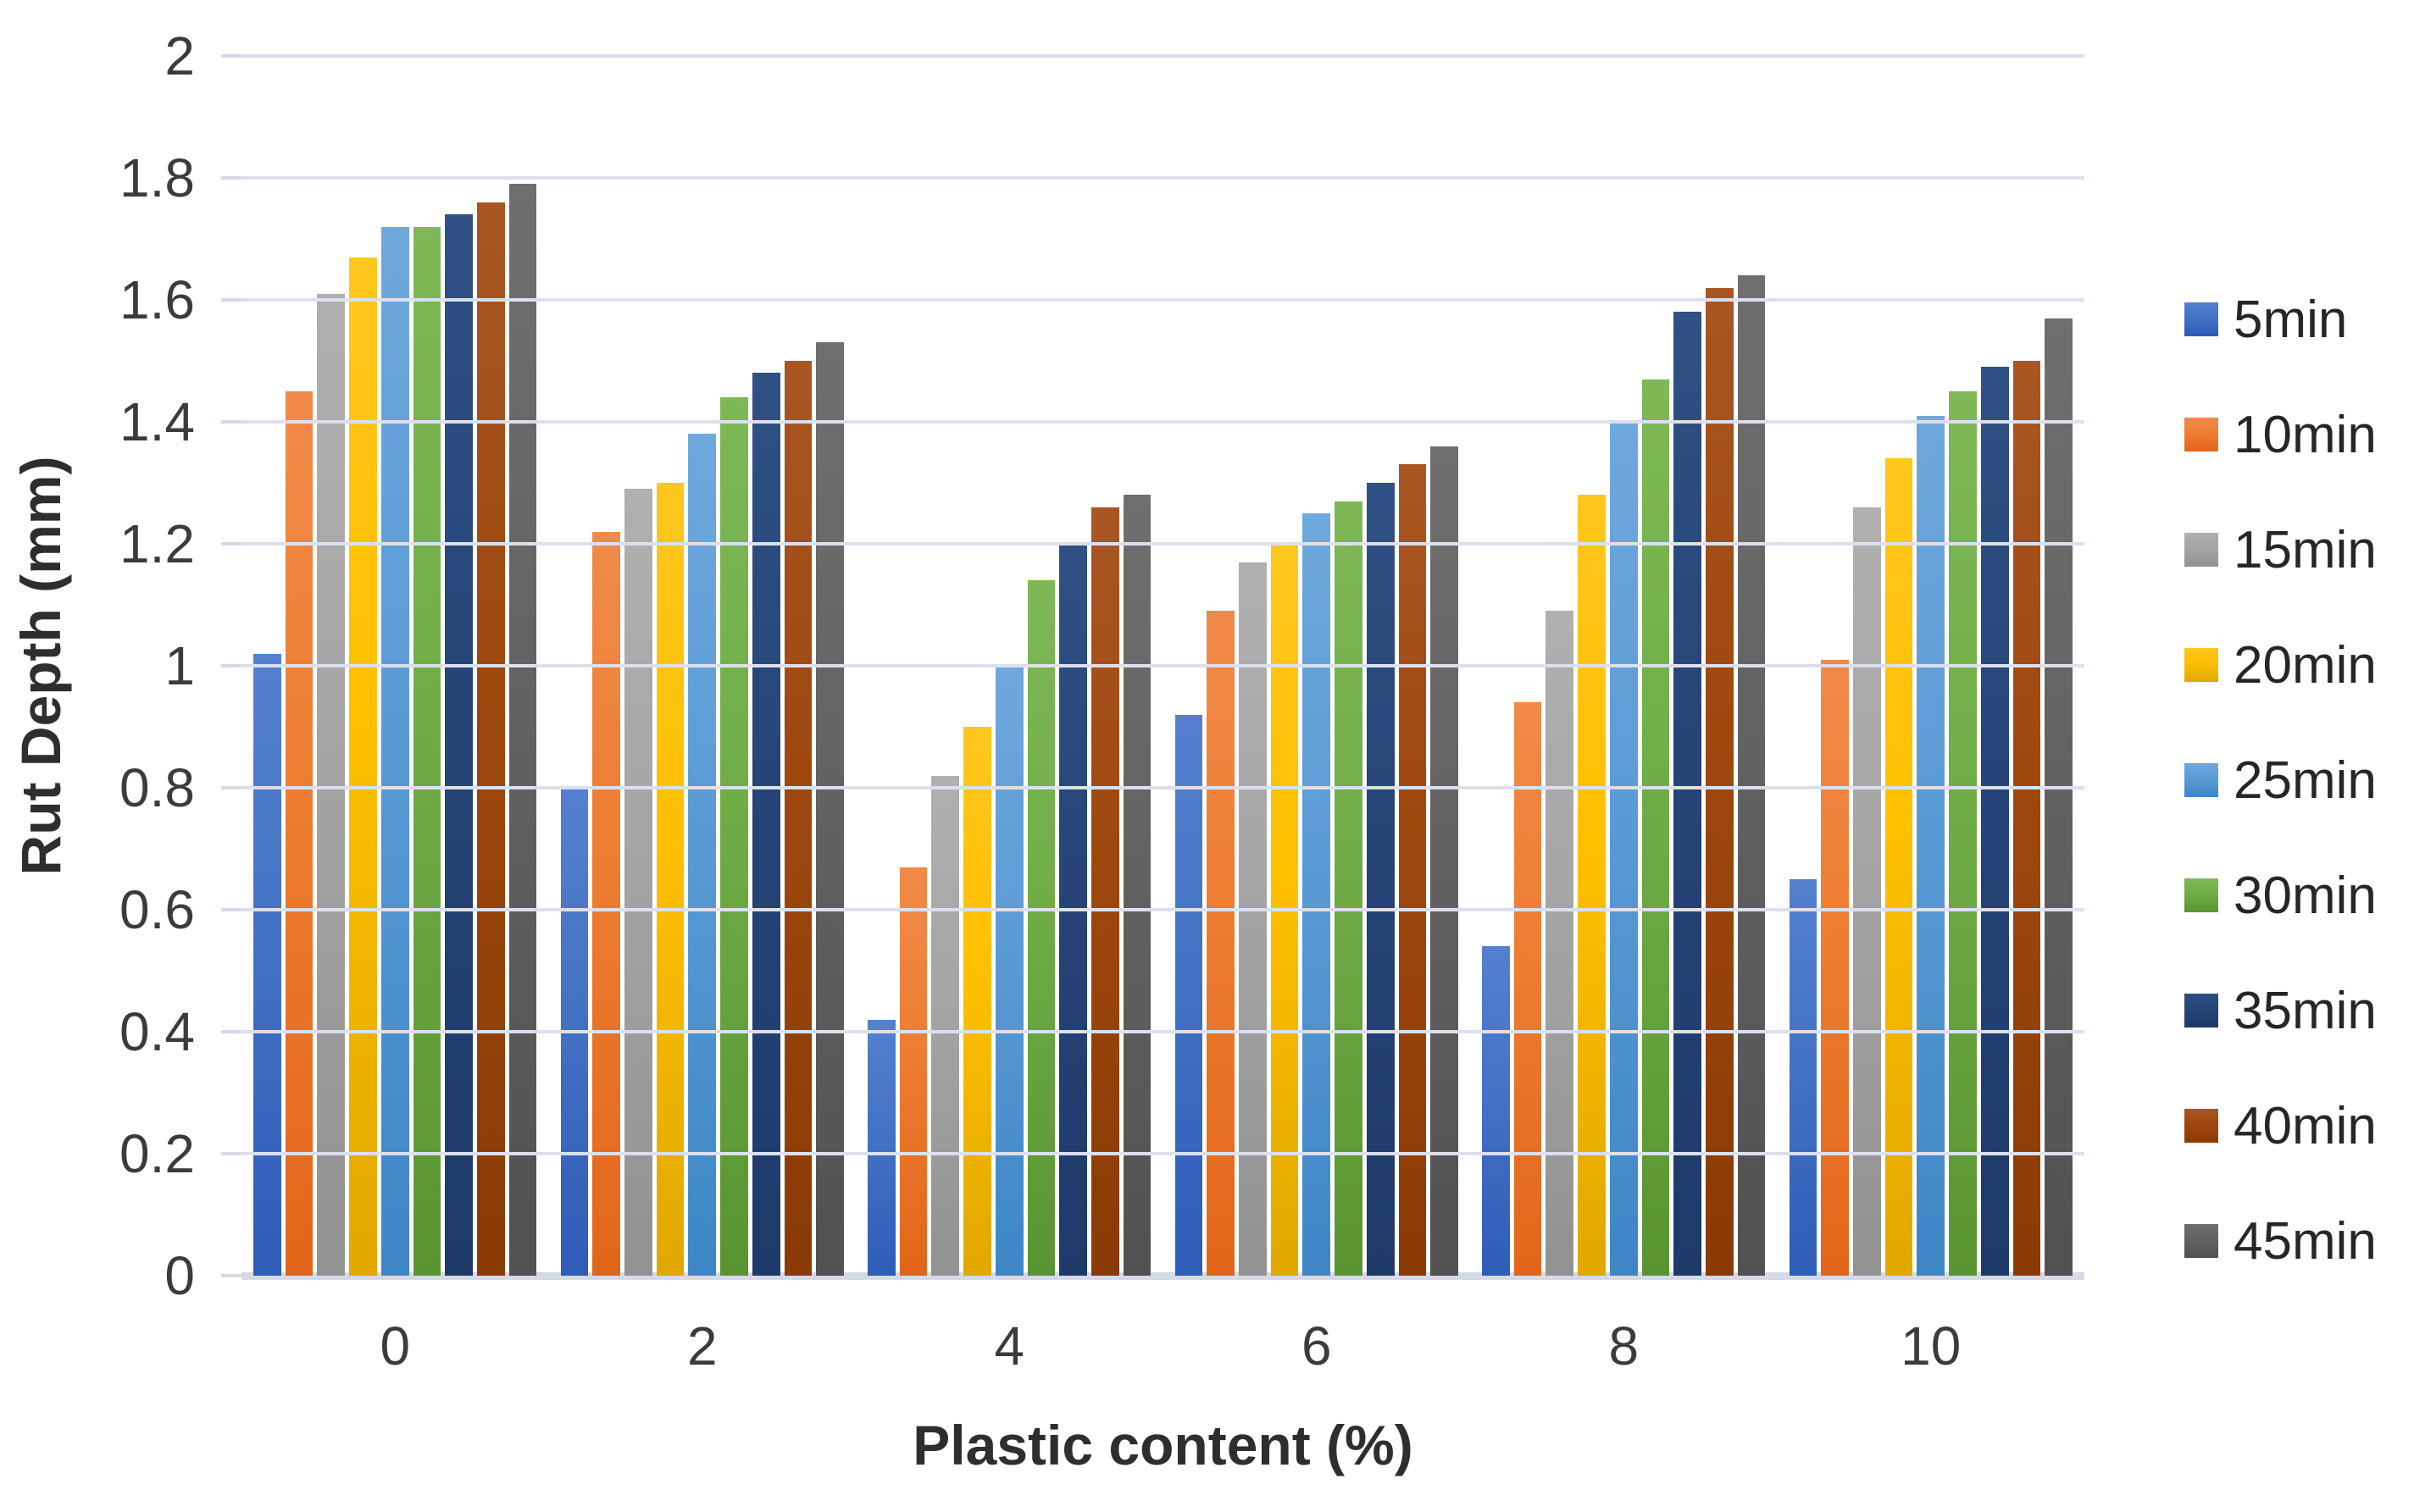 This screenshot has width=2414, height=1512. I want to click on y-axis-tick-label: 0.8, so click(157, 787).